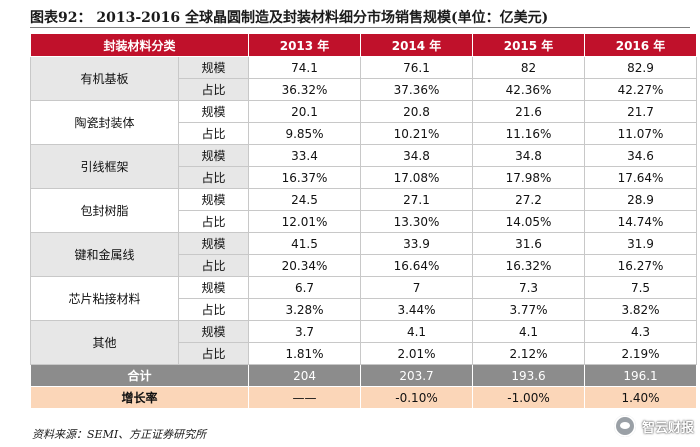  Describe the element at coordinates (305, 199) in the screenshot. I see `value-cell: 24.5` at that location.